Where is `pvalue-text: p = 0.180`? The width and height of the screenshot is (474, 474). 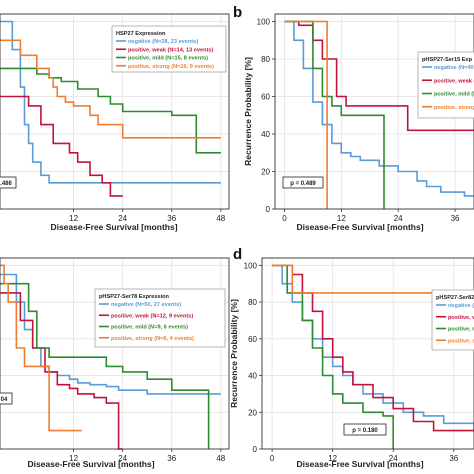 pvalue-text: p = 0.180 is located at coordinates (365, 431).